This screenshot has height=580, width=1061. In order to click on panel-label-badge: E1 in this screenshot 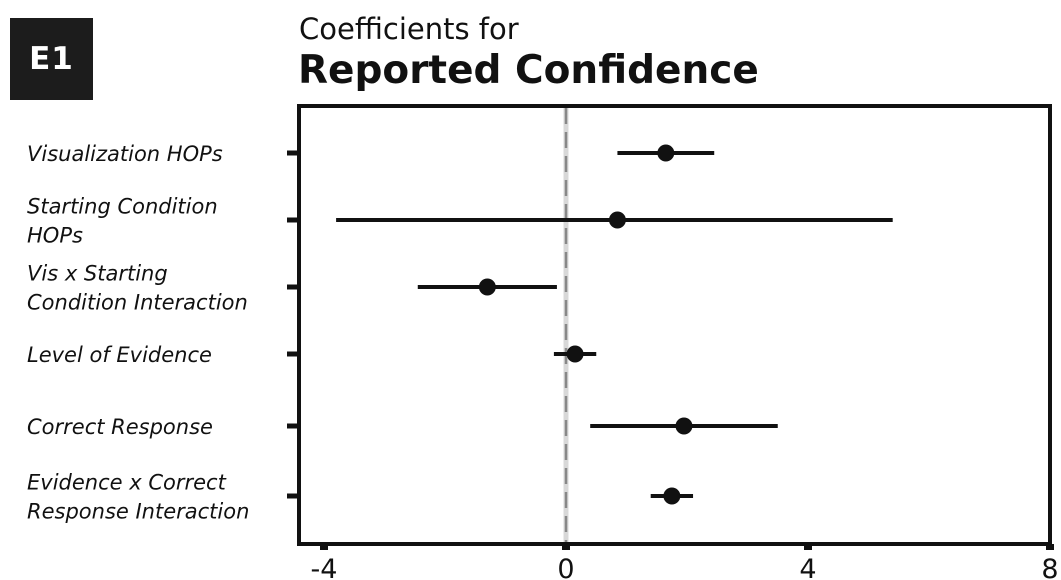, I will do `click(51, 59)`.